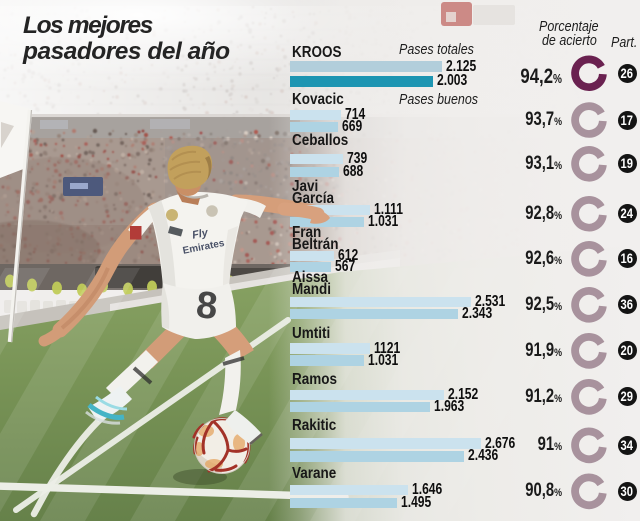 The width and height of the screenshot is (640, 521). Describe the element at coordinates (206, 306) in the screenshot. I see `svg-text: 8` at that location.